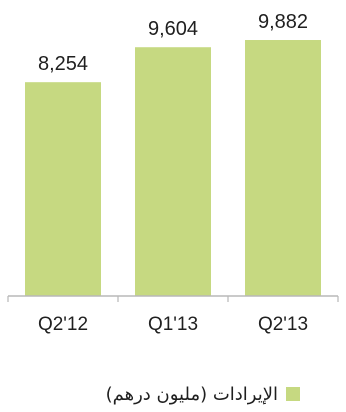 The width and height of the screenshot is (346, 412). Describe the element at coordinates (63, 64) in the screenshot. I see `bar-value-label: 8,254` at that location.